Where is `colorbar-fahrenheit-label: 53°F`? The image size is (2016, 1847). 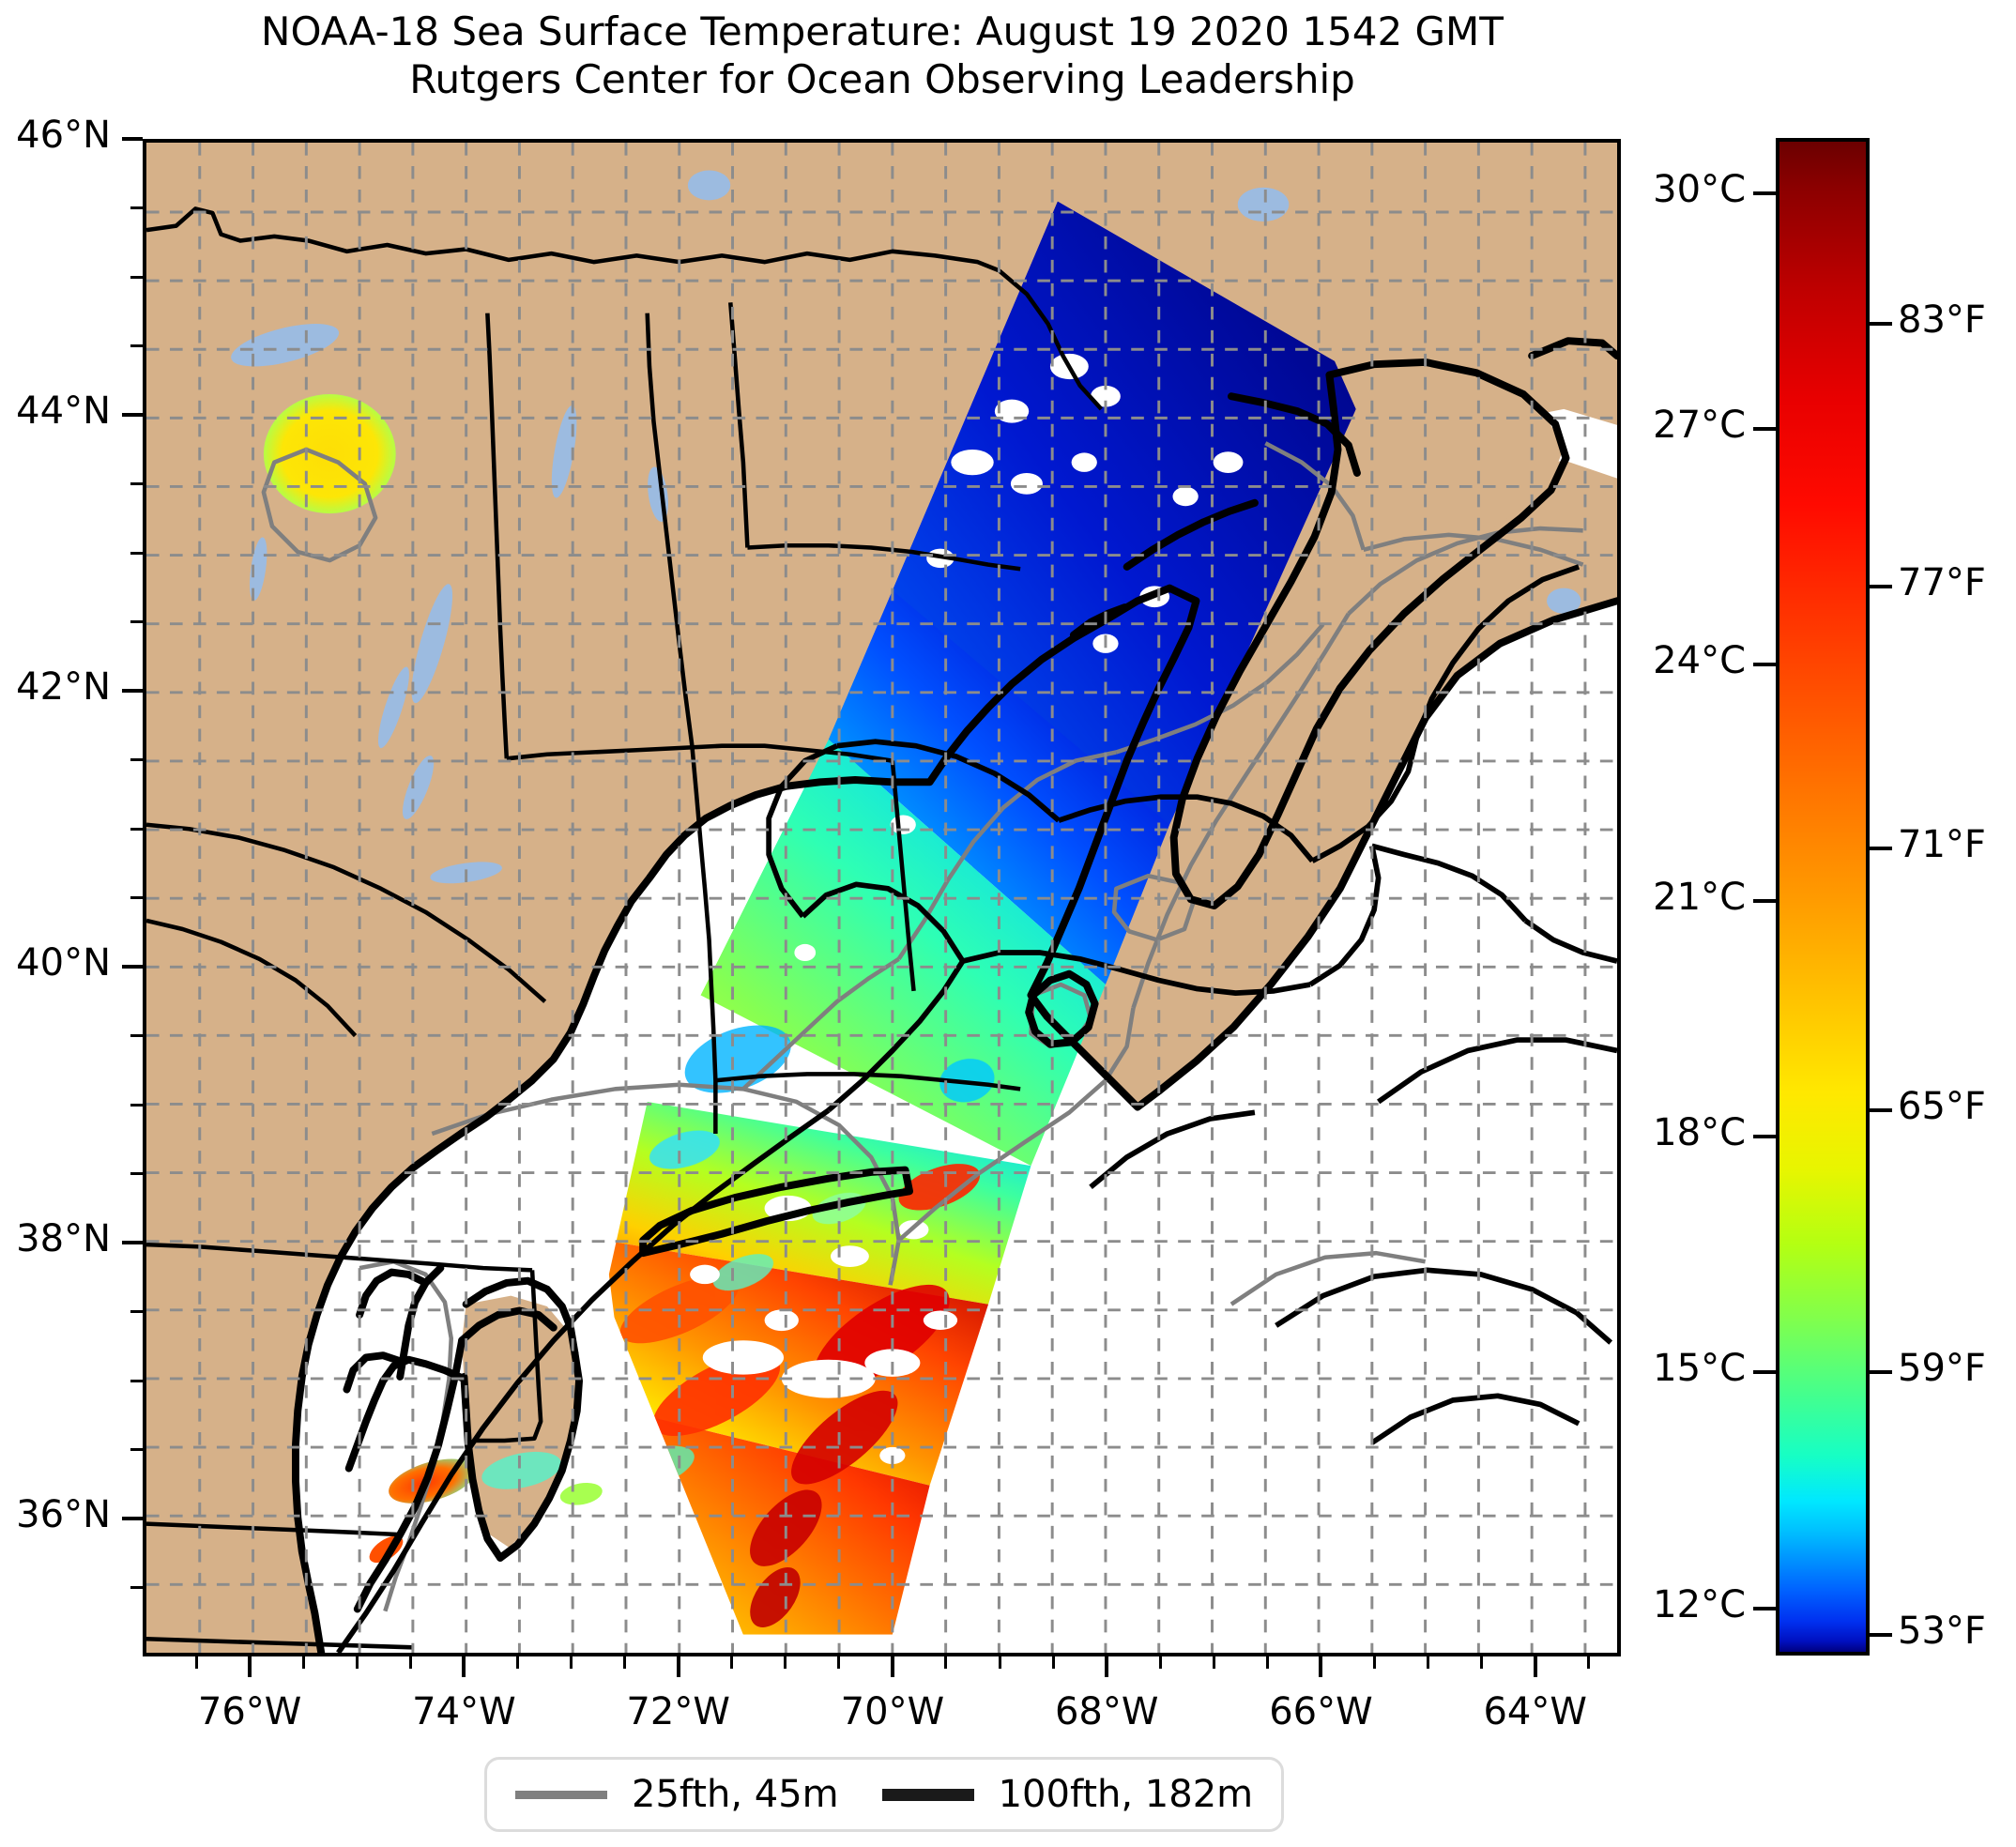
colorbar-fahrenheit-label: 53°F is located at coordinates (1942, 1631).